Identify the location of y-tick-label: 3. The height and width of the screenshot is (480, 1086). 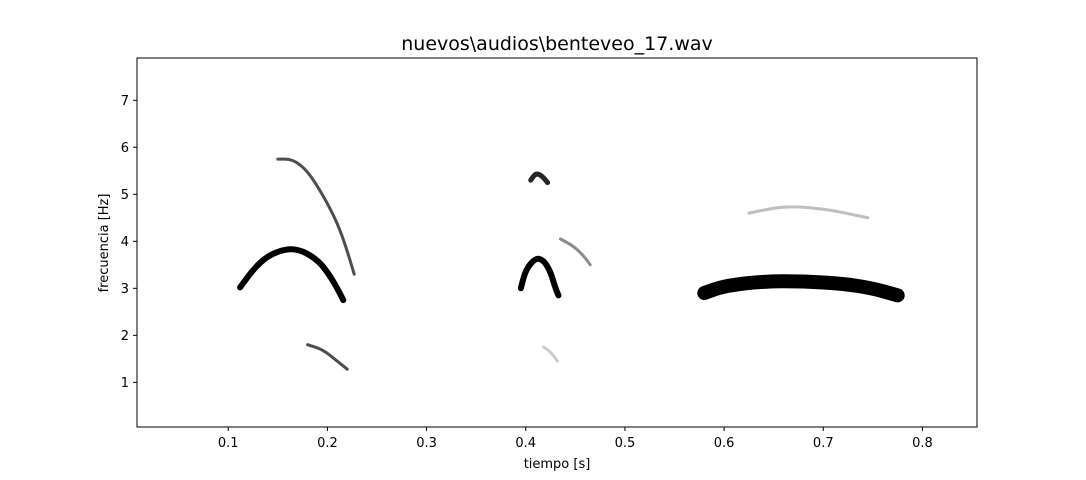
(125, 289).